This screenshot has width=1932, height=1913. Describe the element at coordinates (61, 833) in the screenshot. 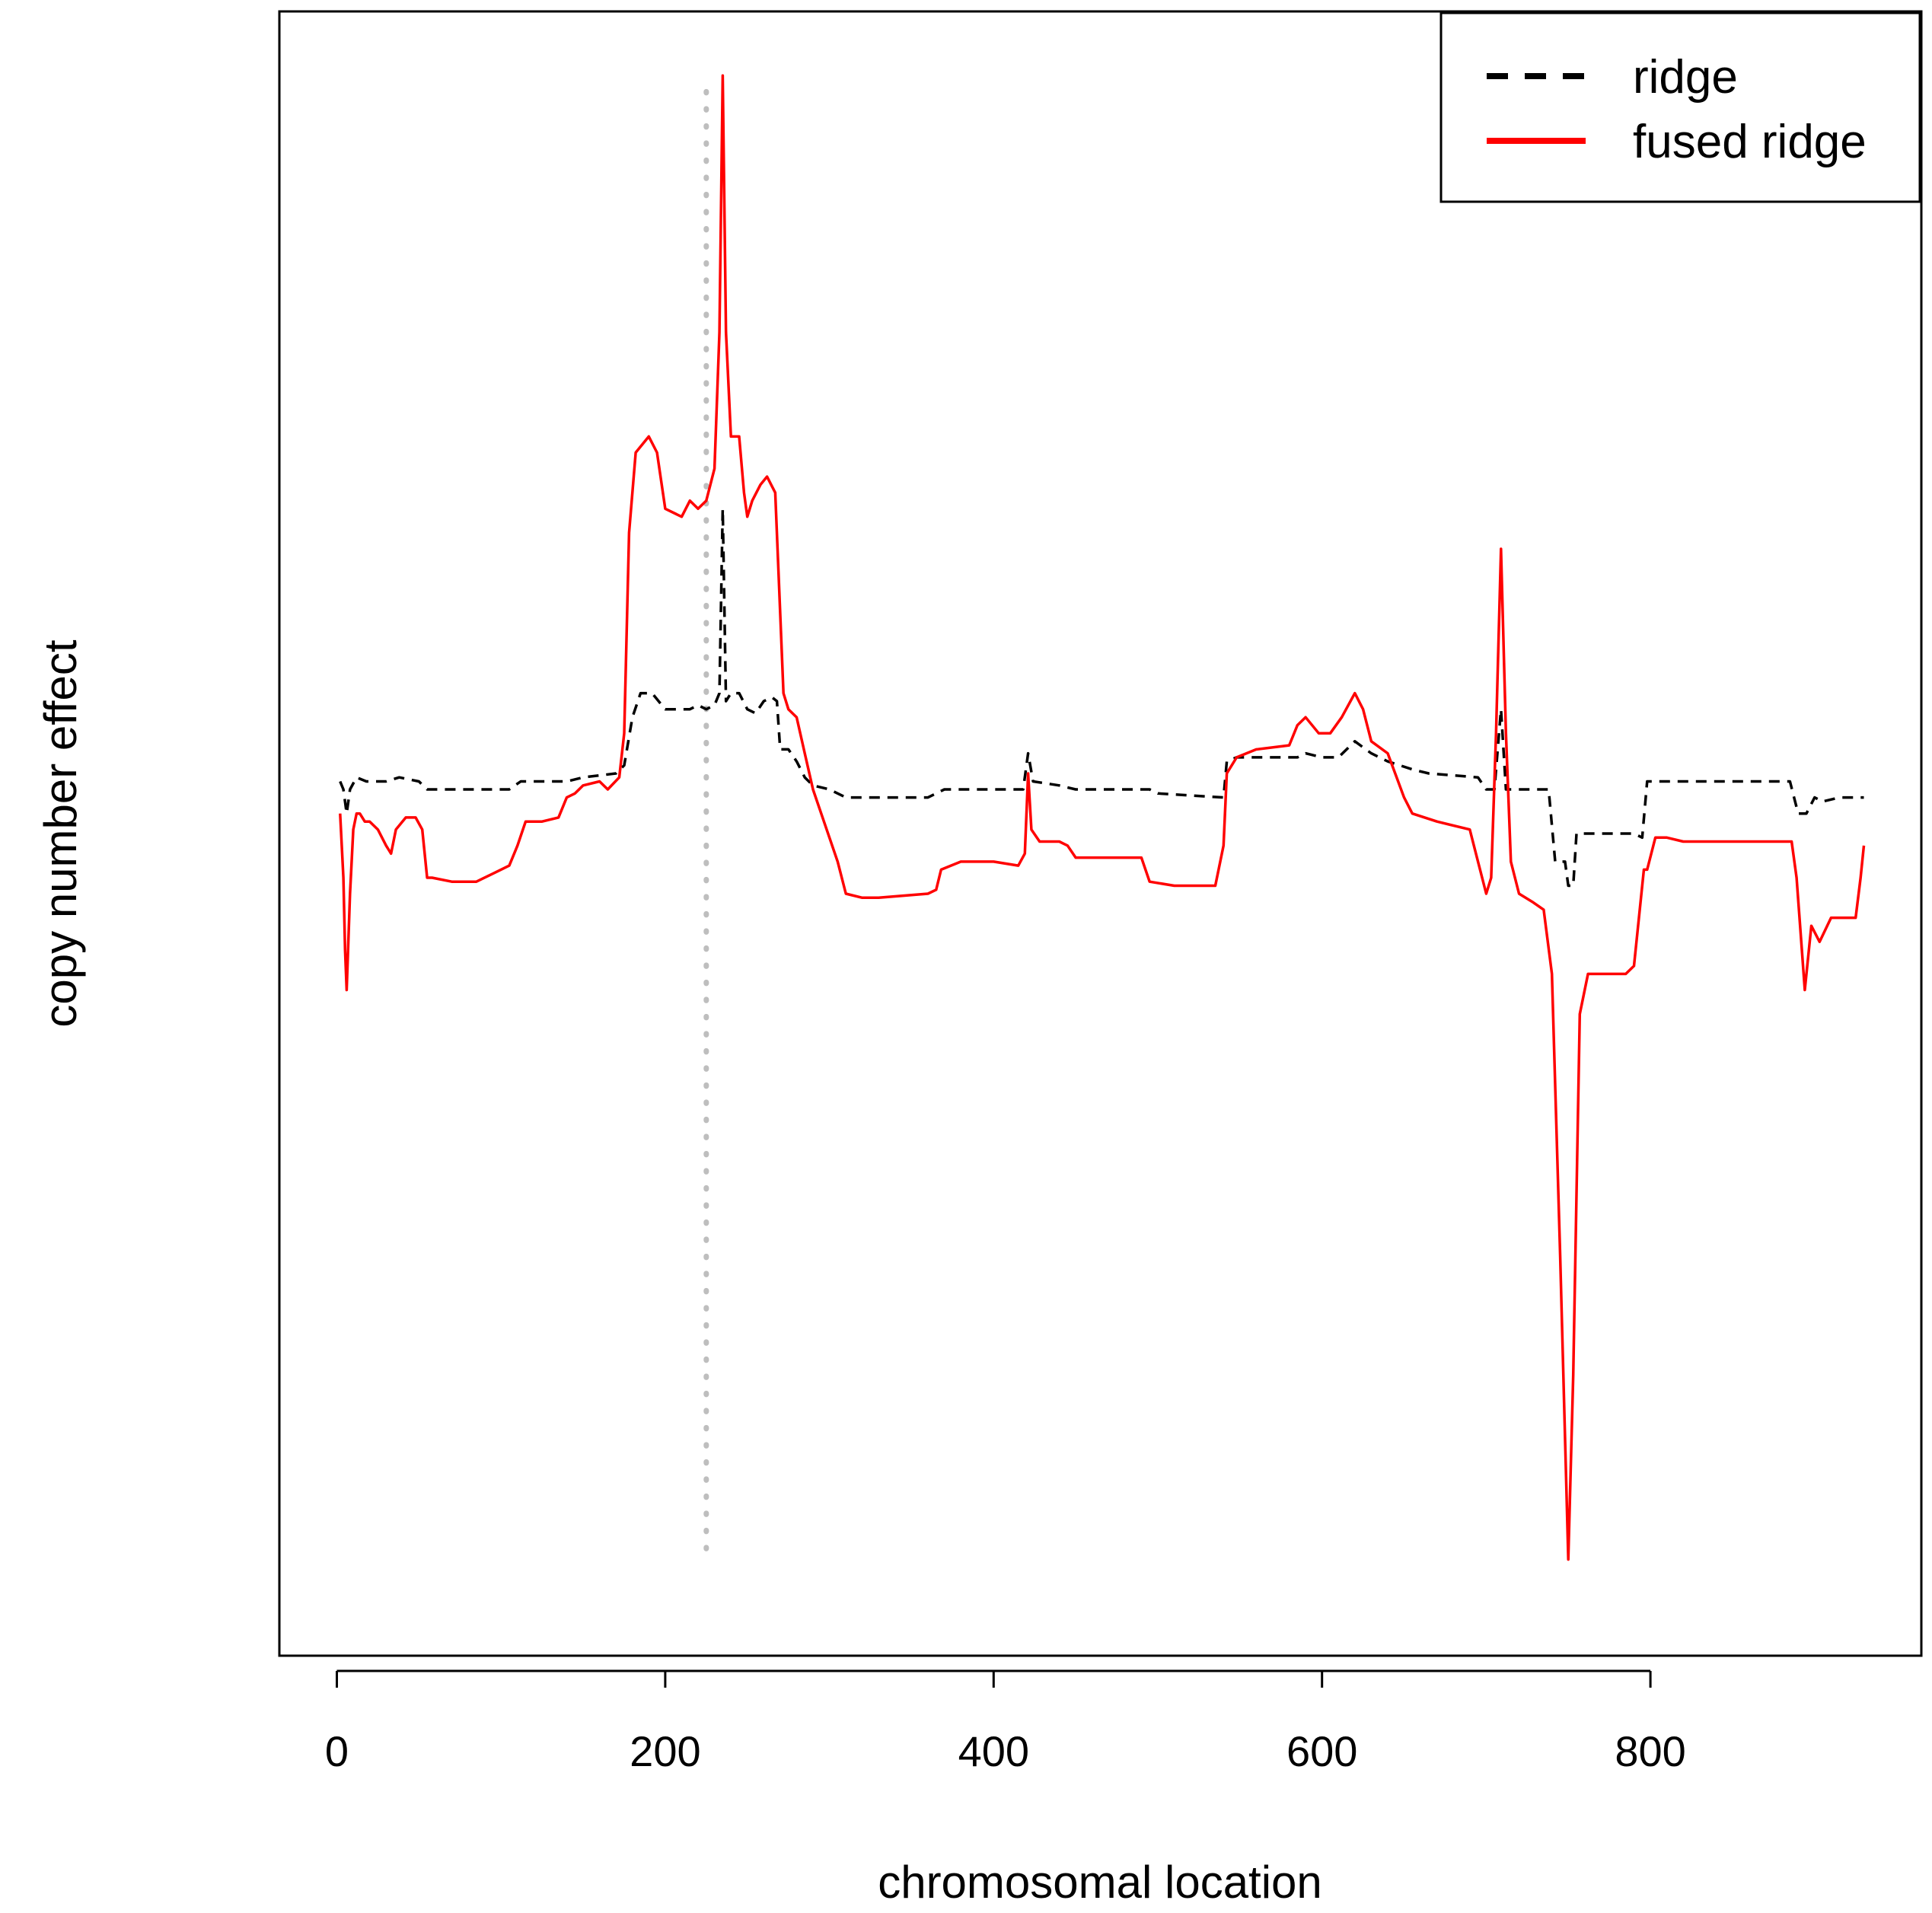

I see `y-axis-title: copy number effect` at that location.